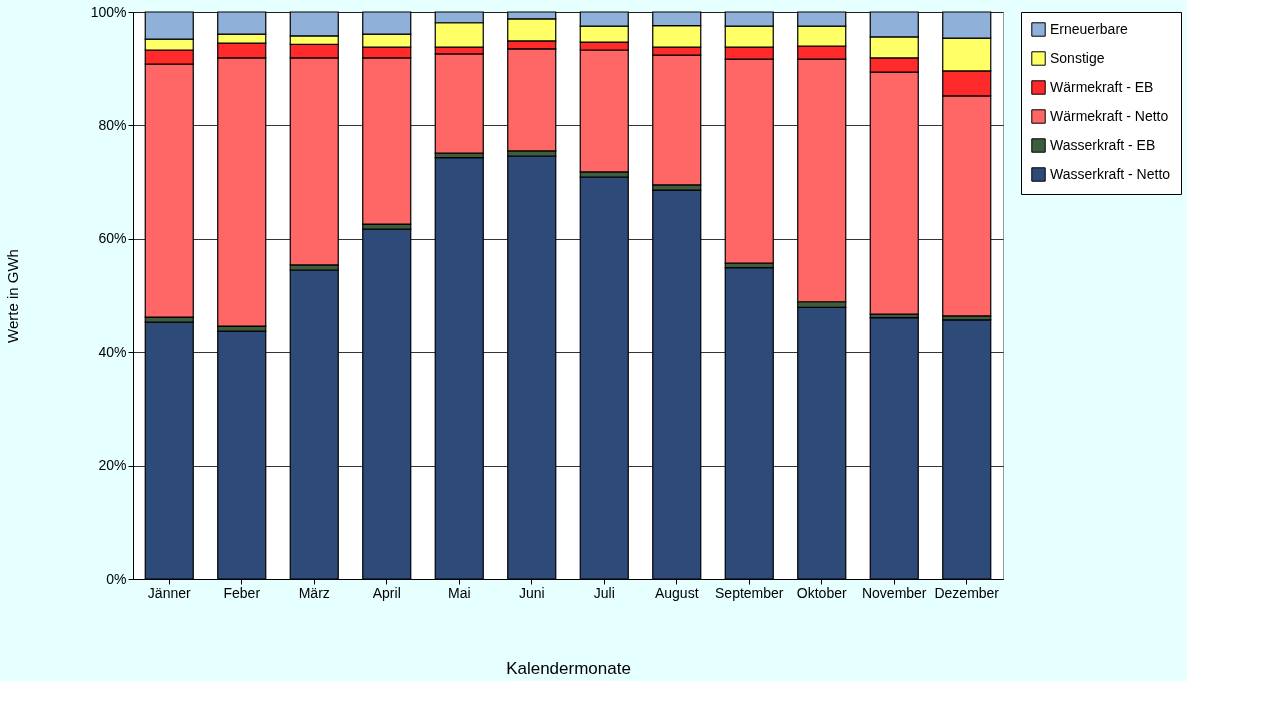 The height and width of the screenshot is (712, 1270). What do you see at coordinates (1110, 173) in the screenshot?
I see `legend-label: Wasserkraft - Netto` at bounding box center [1110, 173].